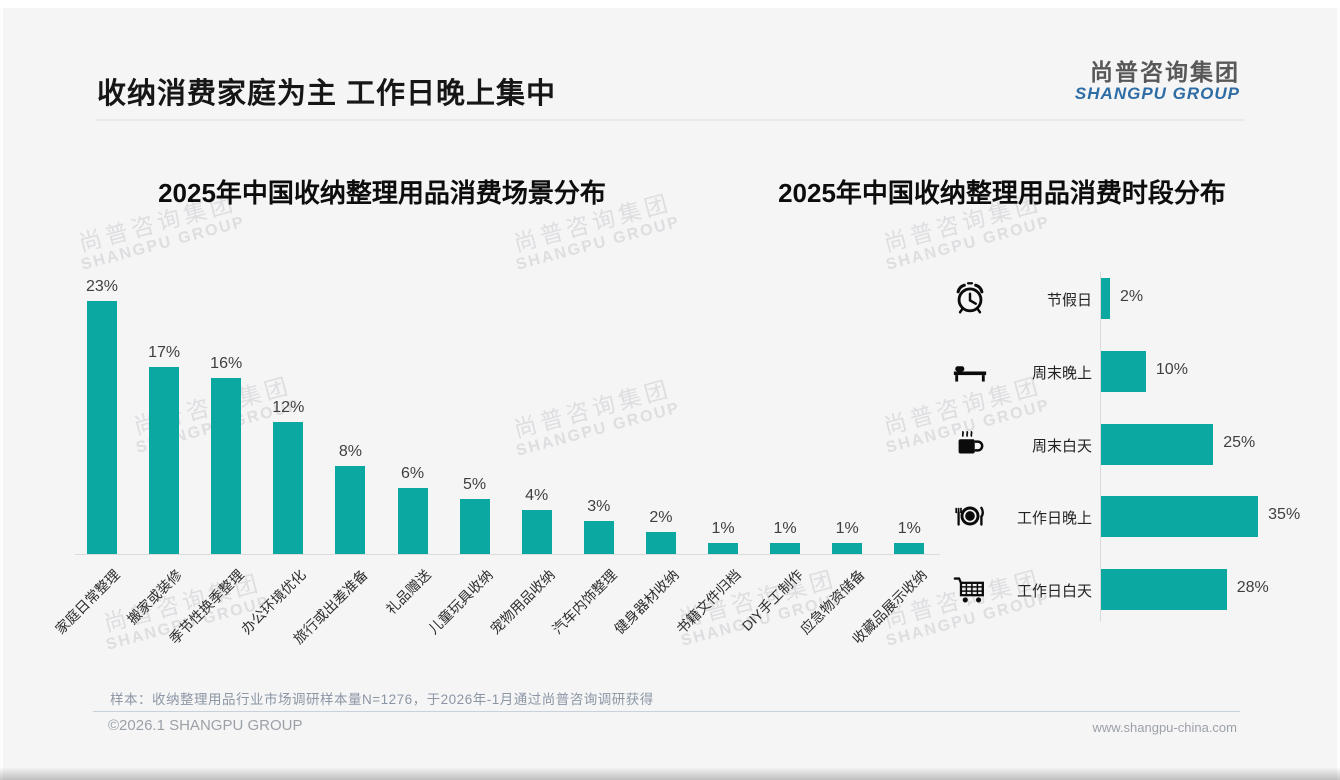 Image resolution: width=1340 pixels, height=780 pixels. Describe the element at coordinates (87, 602) in the screenshot. I see `scene-category-label: 家庭日常整理` at that location.